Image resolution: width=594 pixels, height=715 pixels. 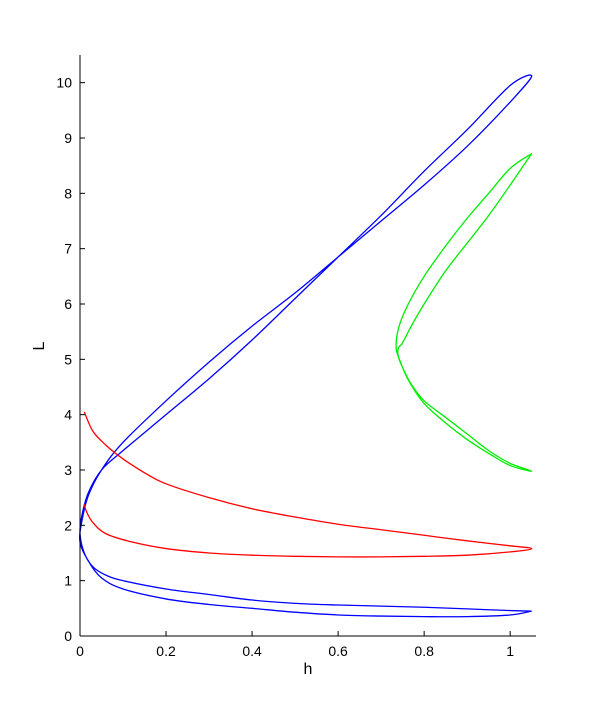 I want to click on x-axis-label: h, so click(x=308, y=669).